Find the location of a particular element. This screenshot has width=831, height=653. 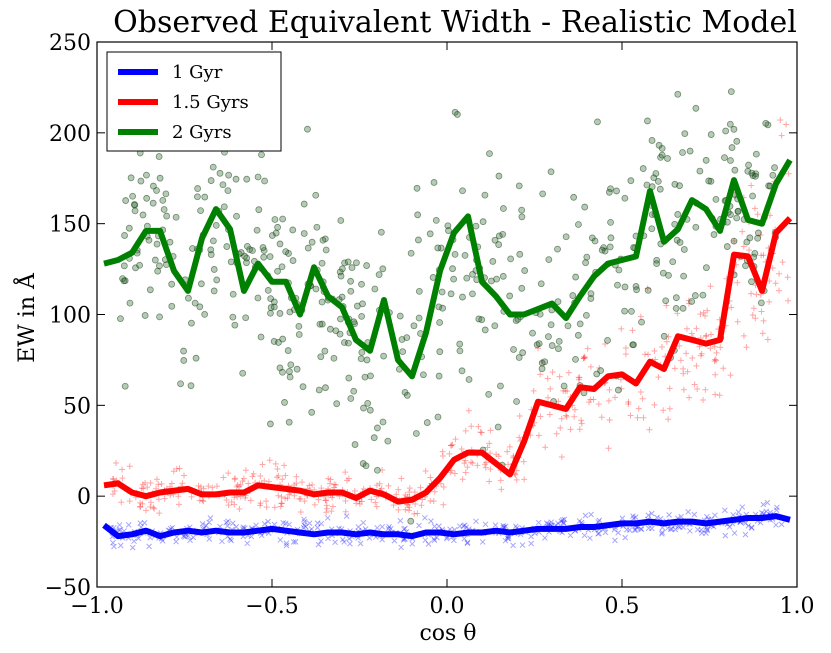

legend-label: 1 Gyr is located at coordinates (197, 72).